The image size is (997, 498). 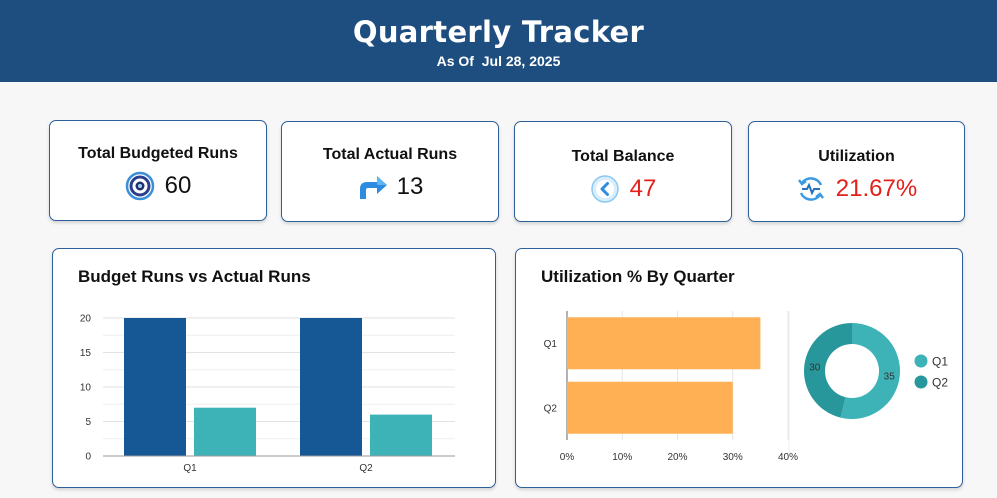 I want to click on y-tick-label: Q1, so click(x=551, y=344).